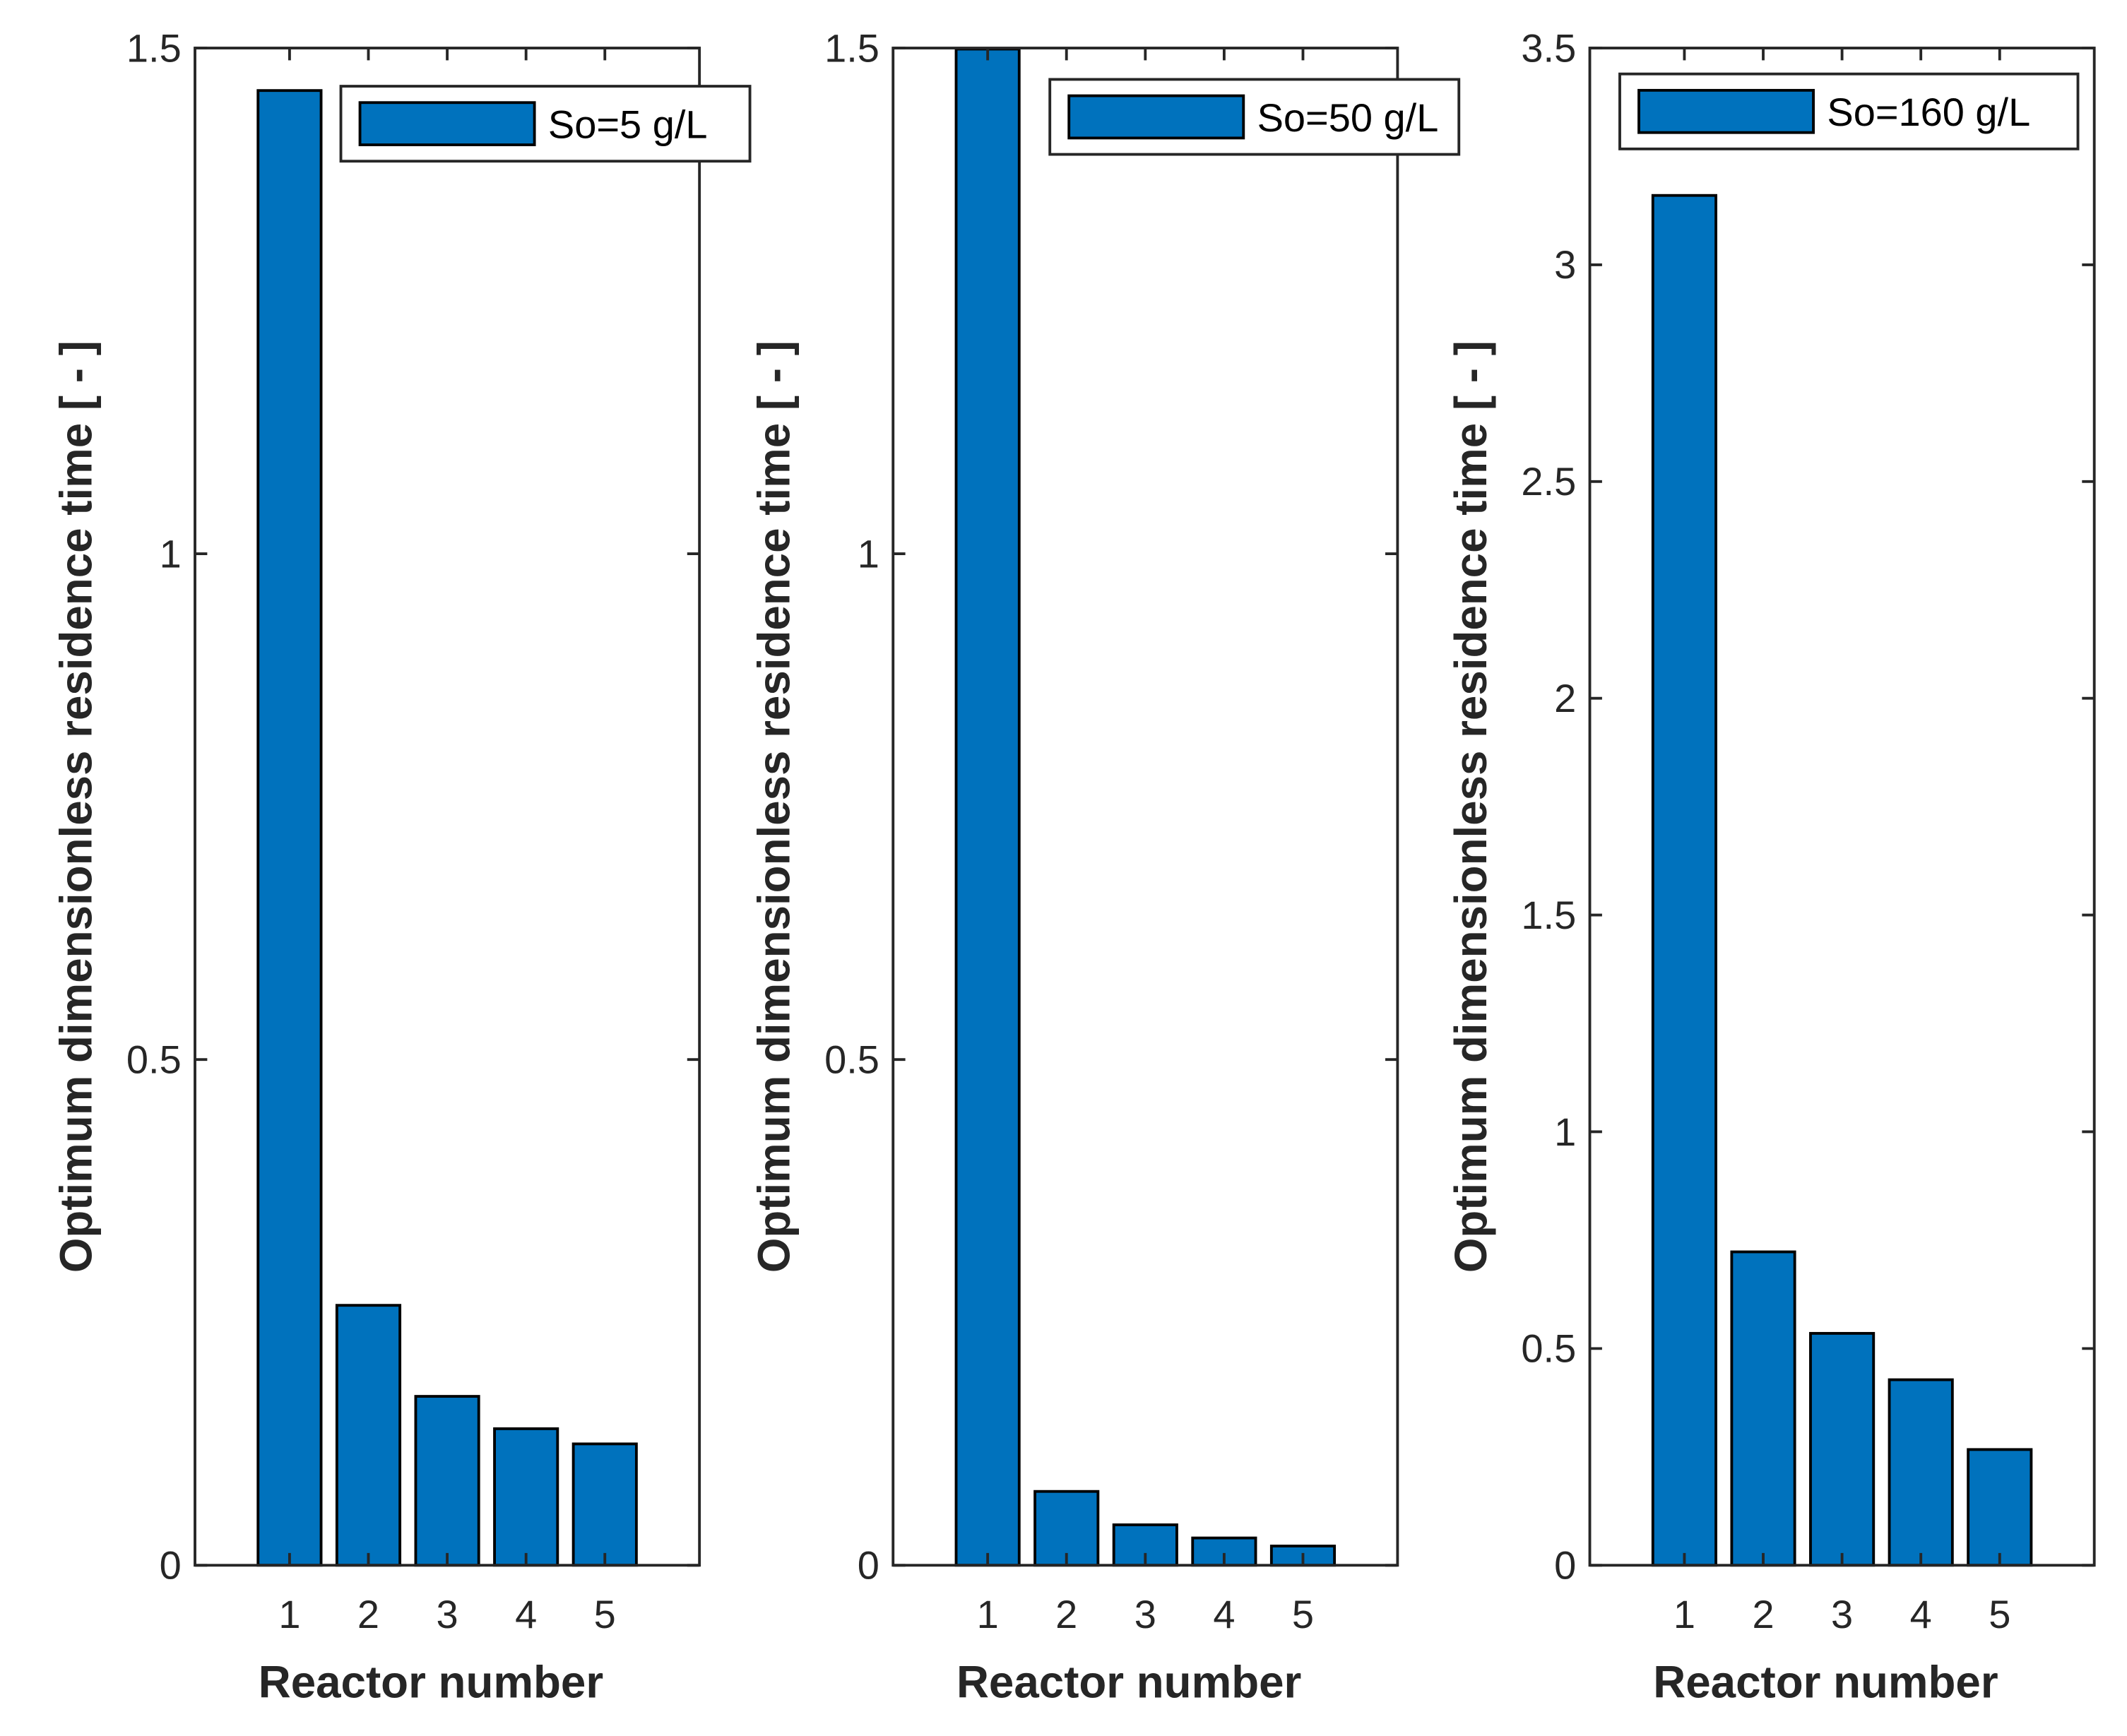 The height and width of the screenshot is (1736, 2127). What do you see at coordinates (545, 124) in the screenshot?
I see `legend: So=5 g/L` at bounding box center [545, 124].